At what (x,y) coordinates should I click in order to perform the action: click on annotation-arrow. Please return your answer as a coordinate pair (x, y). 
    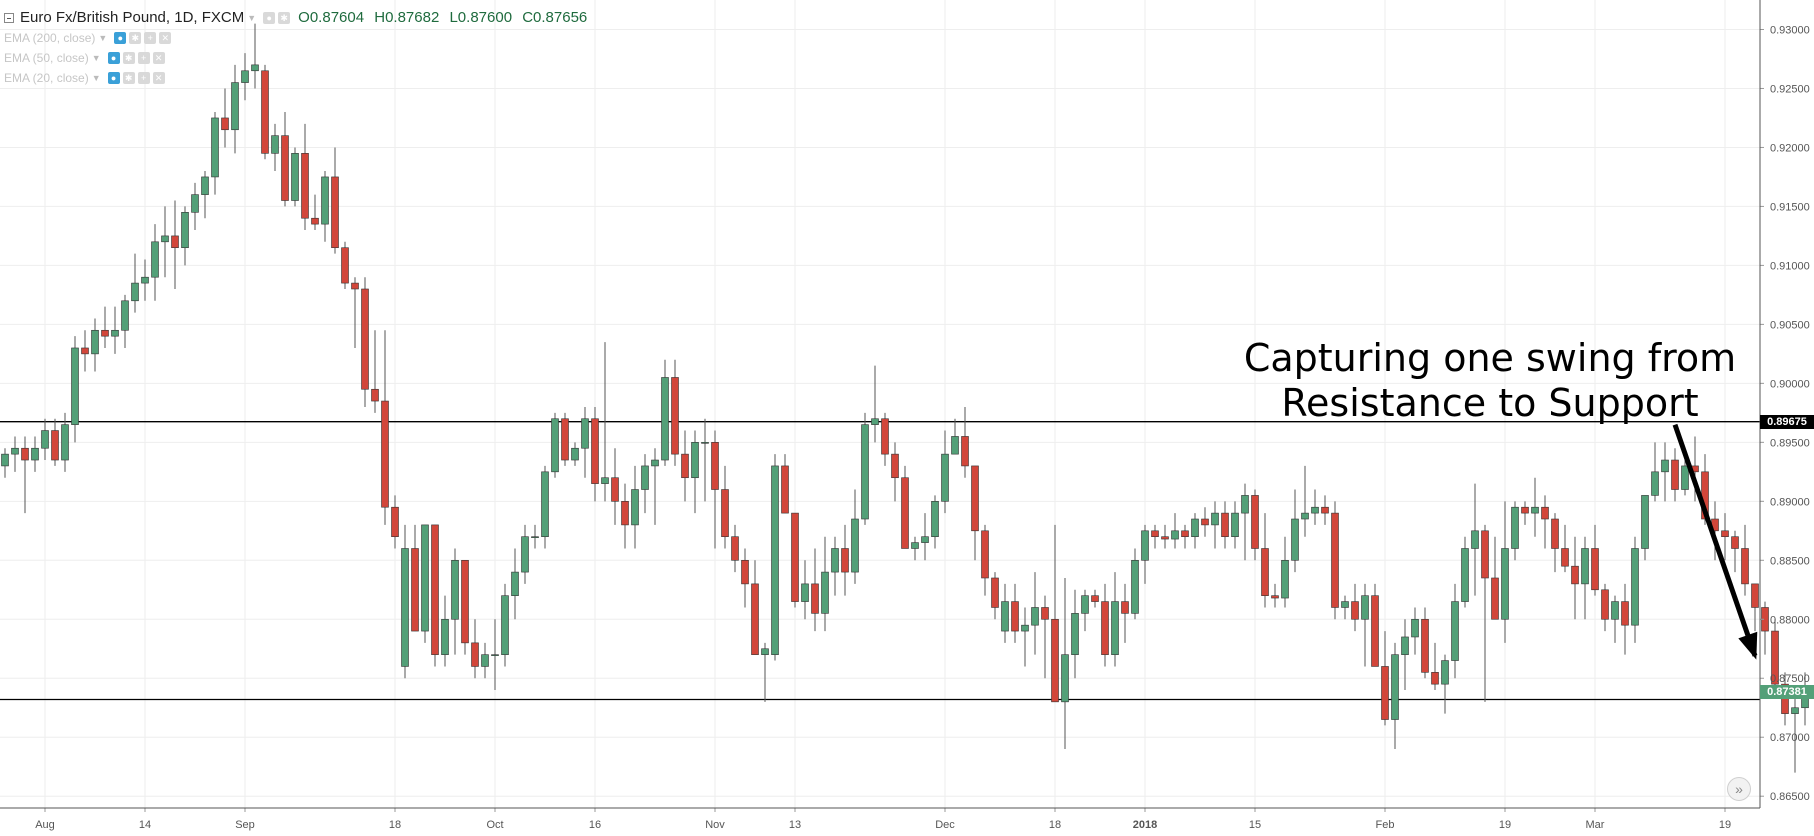
    Looking at the image, I should click on (1715, 541).